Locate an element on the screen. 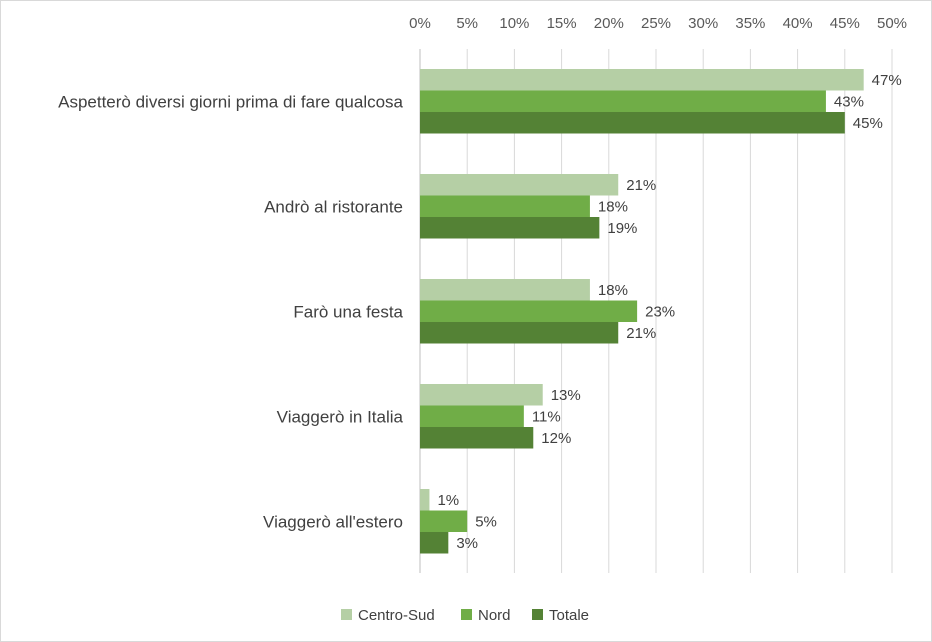  data-label: 3% is located at coordinates (467, 543).